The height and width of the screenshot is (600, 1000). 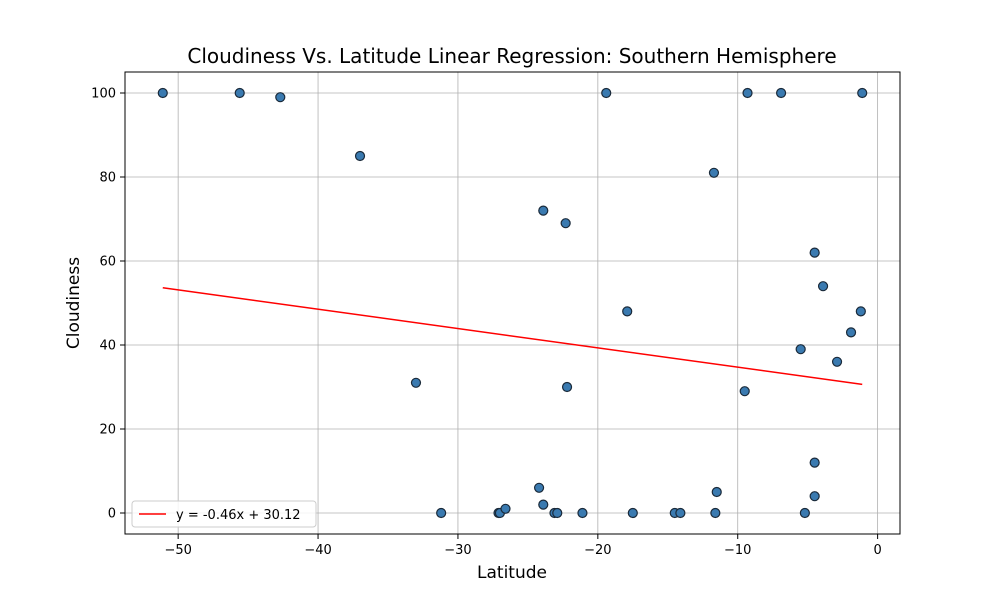 I want to click on y-tick-label: 80, so click(x=107, y=178).